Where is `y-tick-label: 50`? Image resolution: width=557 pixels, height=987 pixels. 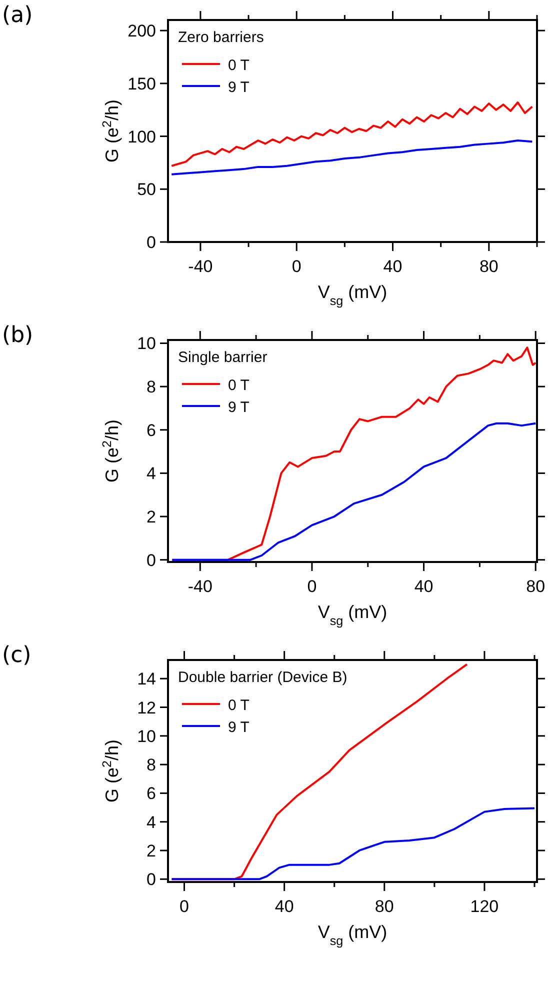 y-tick-label: 50 is located at coordinates (146, 190).